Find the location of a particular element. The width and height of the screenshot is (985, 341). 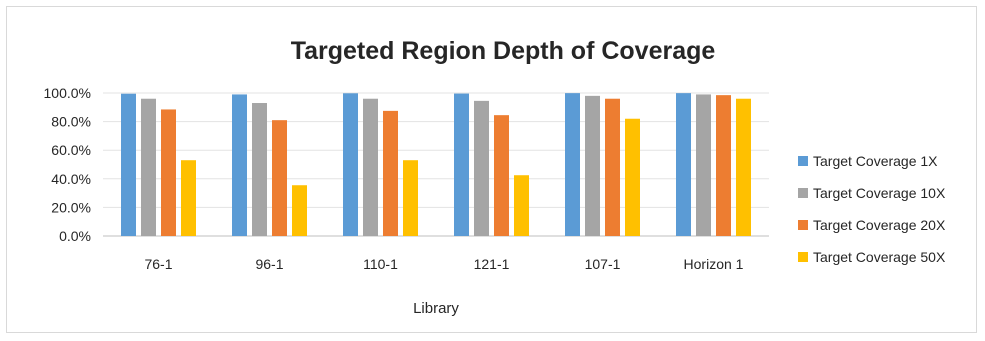

legend-item: Target Coverage 50X is located at coordinates (872, 257).